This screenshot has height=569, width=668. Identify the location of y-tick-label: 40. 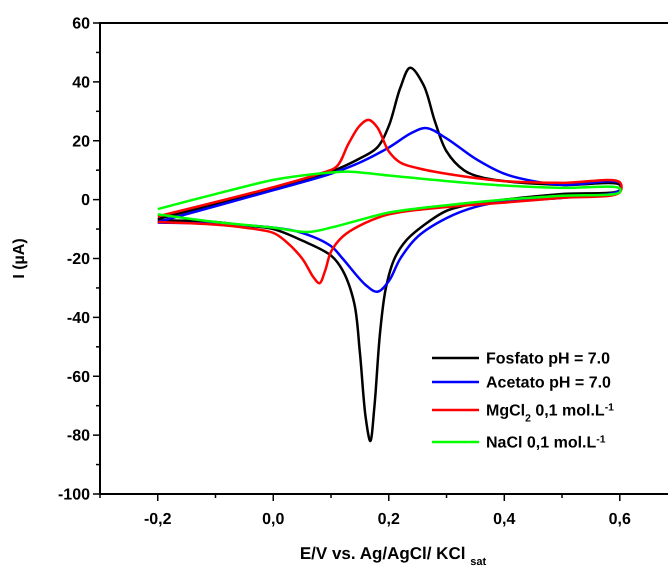
(81, 83).